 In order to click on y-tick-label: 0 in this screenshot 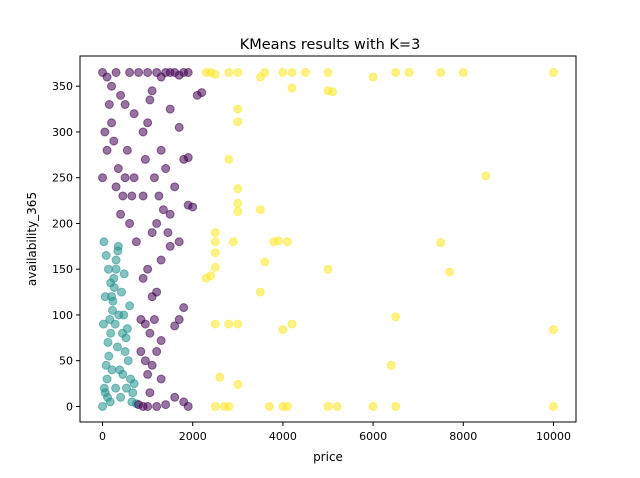, I will do `click(69, 406)`.